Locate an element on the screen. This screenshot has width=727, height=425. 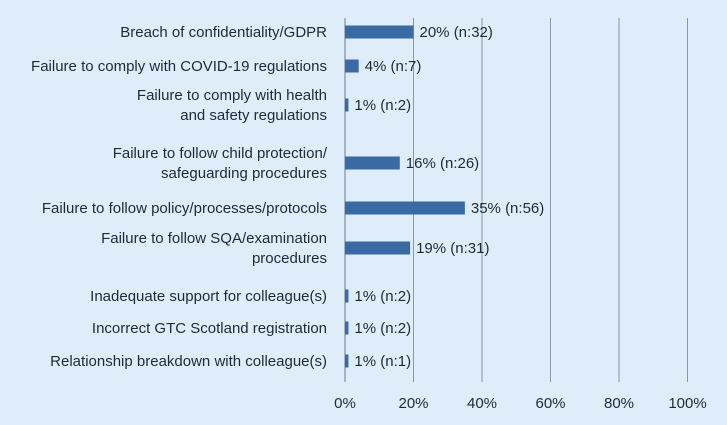
x-tick-label: 100% is located at coordinates (687, 403).